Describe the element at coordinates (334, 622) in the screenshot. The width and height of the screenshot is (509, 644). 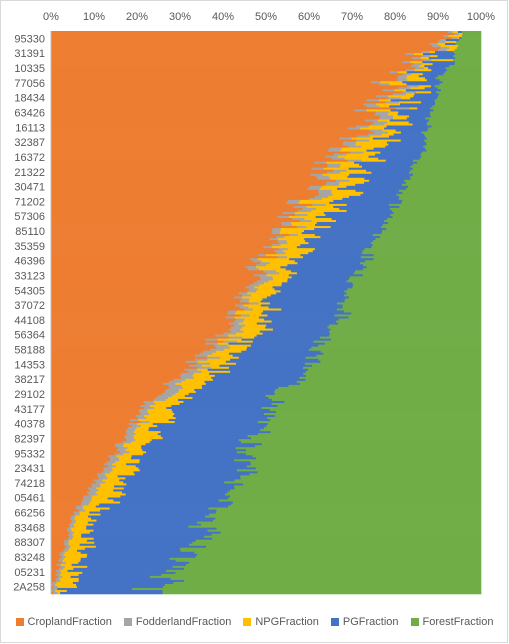
I see `legend-swatch-pg` at that location.